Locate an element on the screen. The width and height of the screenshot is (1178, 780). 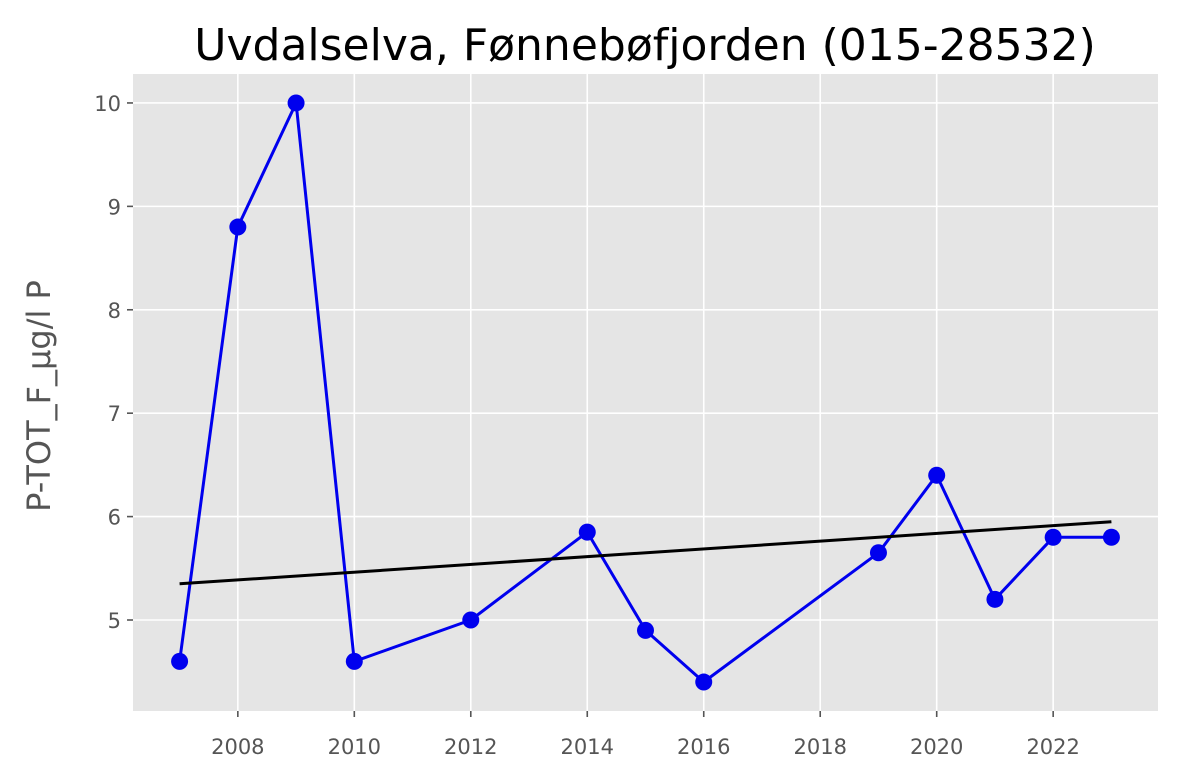
trend-line-group is located at coordinates (645, 553).